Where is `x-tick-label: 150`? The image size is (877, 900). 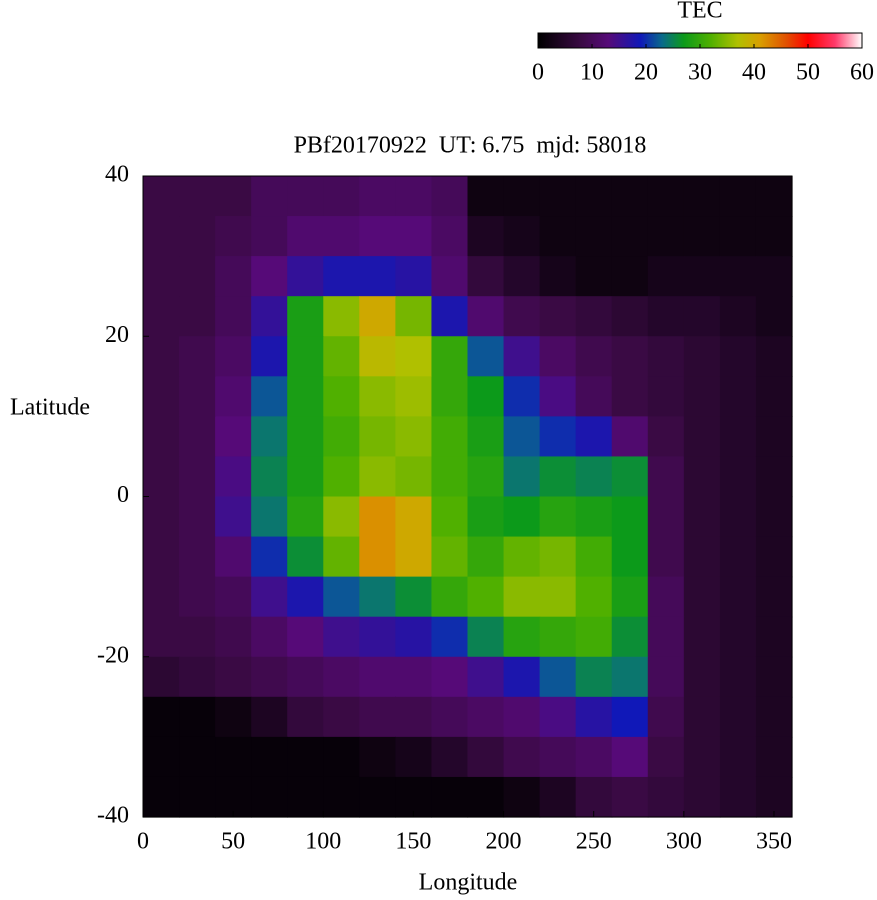 x-tick-label: 150 is located at coordinates (413, 842).